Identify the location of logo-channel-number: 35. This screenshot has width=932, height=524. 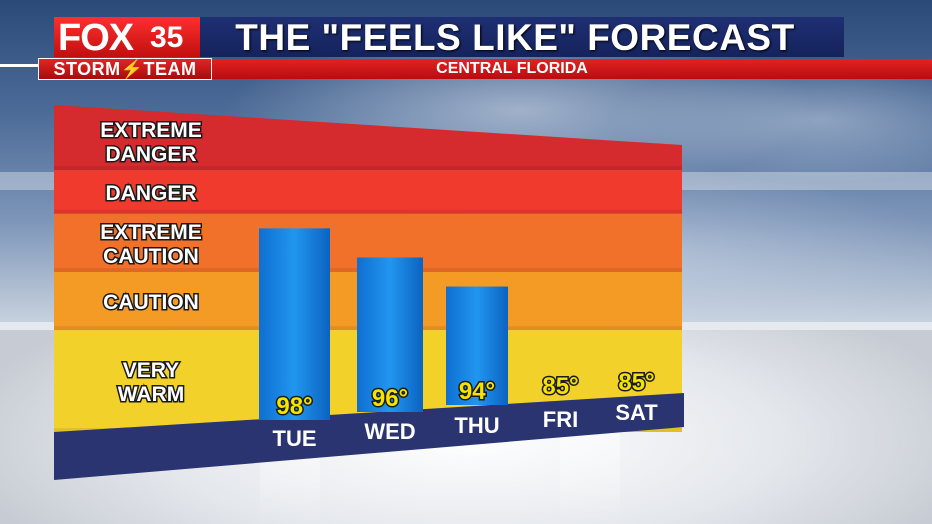
(167, 37).